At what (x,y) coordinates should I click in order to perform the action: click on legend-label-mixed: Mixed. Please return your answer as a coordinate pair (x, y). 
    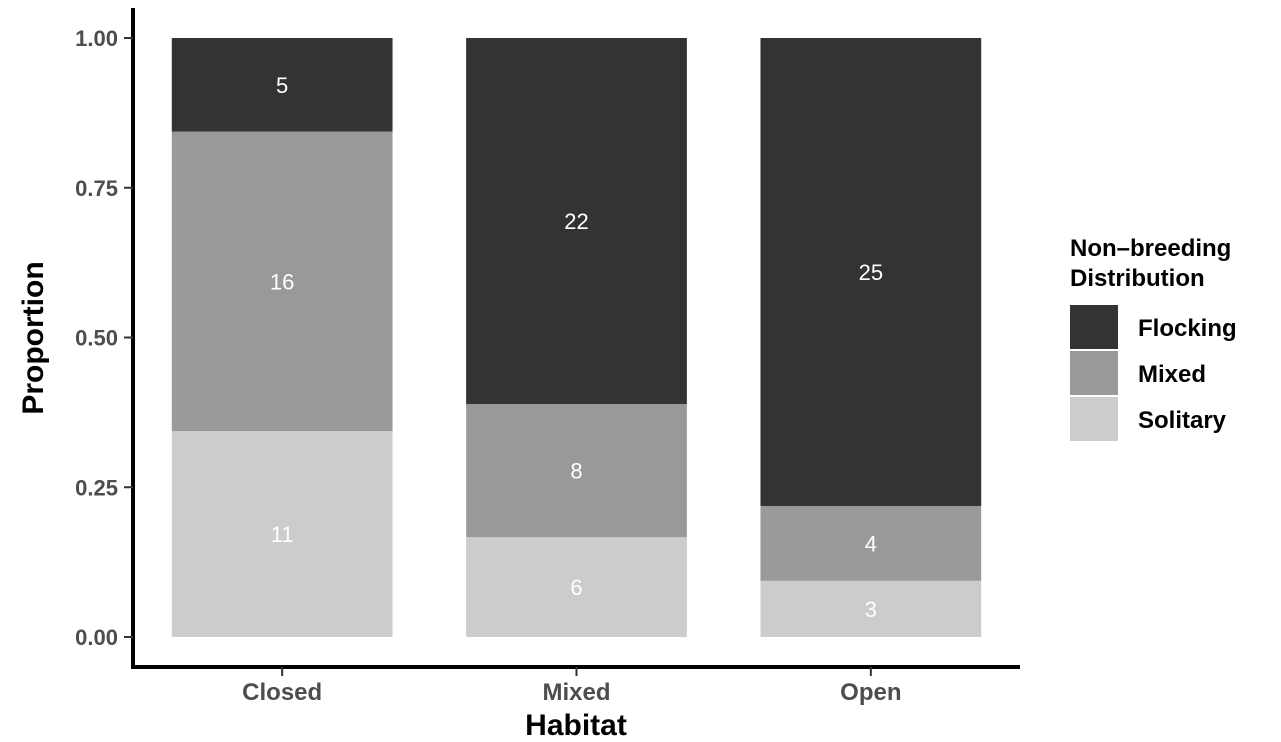
    Looking at the image, I should click on (1172, 374).